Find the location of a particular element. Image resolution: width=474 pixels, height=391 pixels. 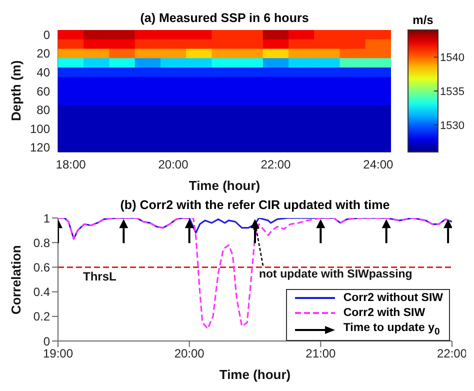

y-tick-label: 60 is located at coordinates (43, 91).